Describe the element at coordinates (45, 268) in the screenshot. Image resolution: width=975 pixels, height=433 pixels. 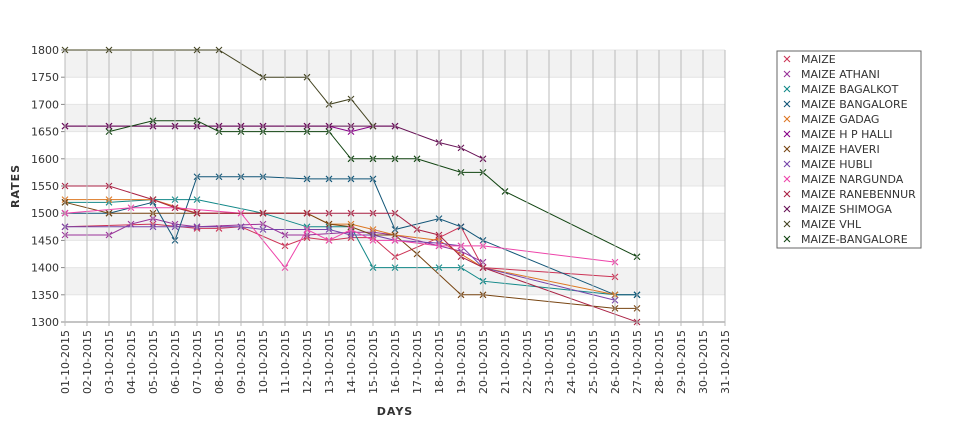
I see `y-tick-label: 1400` at that location.